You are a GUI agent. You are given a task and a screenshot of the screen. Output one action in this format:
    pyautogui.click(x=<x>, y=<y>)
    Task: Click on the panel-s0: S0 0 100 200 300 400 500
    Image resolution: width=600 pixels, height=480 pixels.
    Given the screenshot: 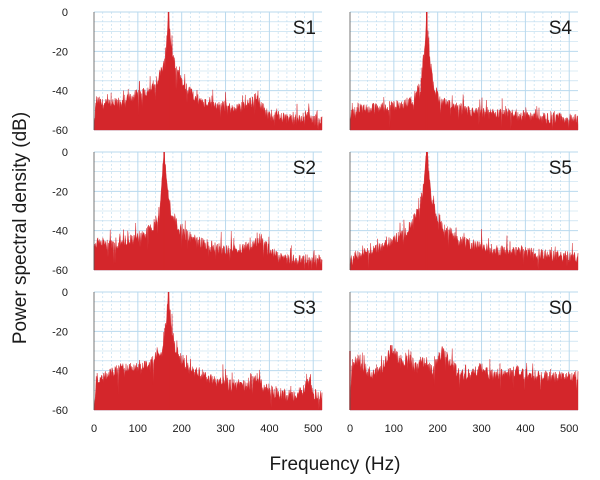 What is the action you would take?
    pyautogui.click(x=463, y=363)
    